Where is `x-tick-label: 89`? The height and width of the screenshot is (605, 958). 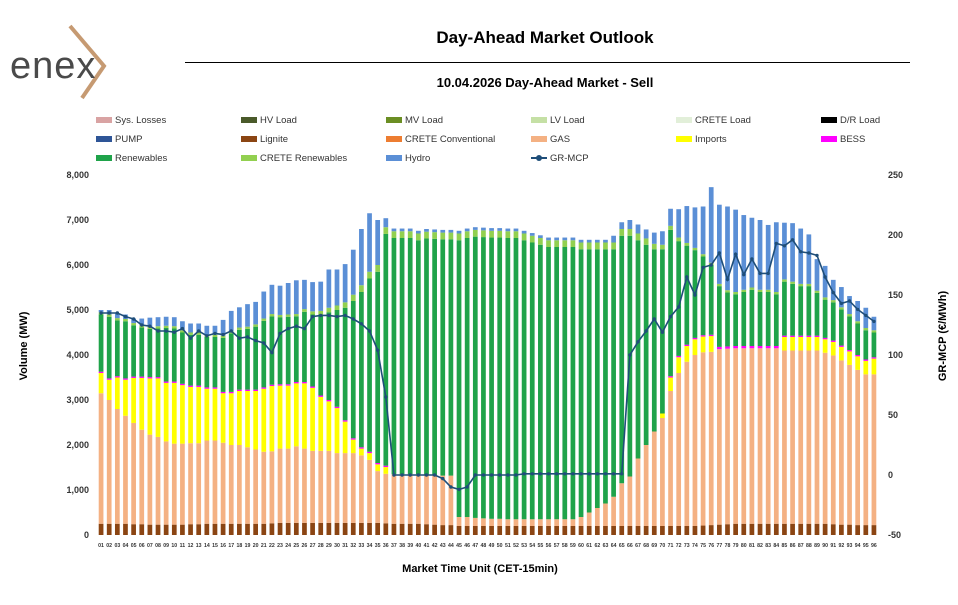 x-tick-label: 89 is located at coordinates (817, 546).